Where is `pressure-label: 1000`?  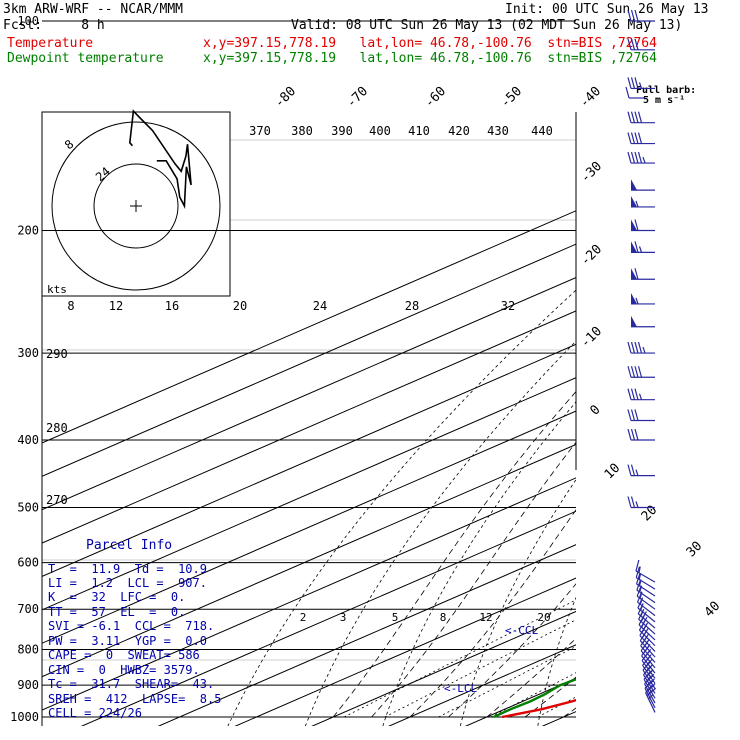
pressure-label: 1000 is located at coordinates (24, 717).